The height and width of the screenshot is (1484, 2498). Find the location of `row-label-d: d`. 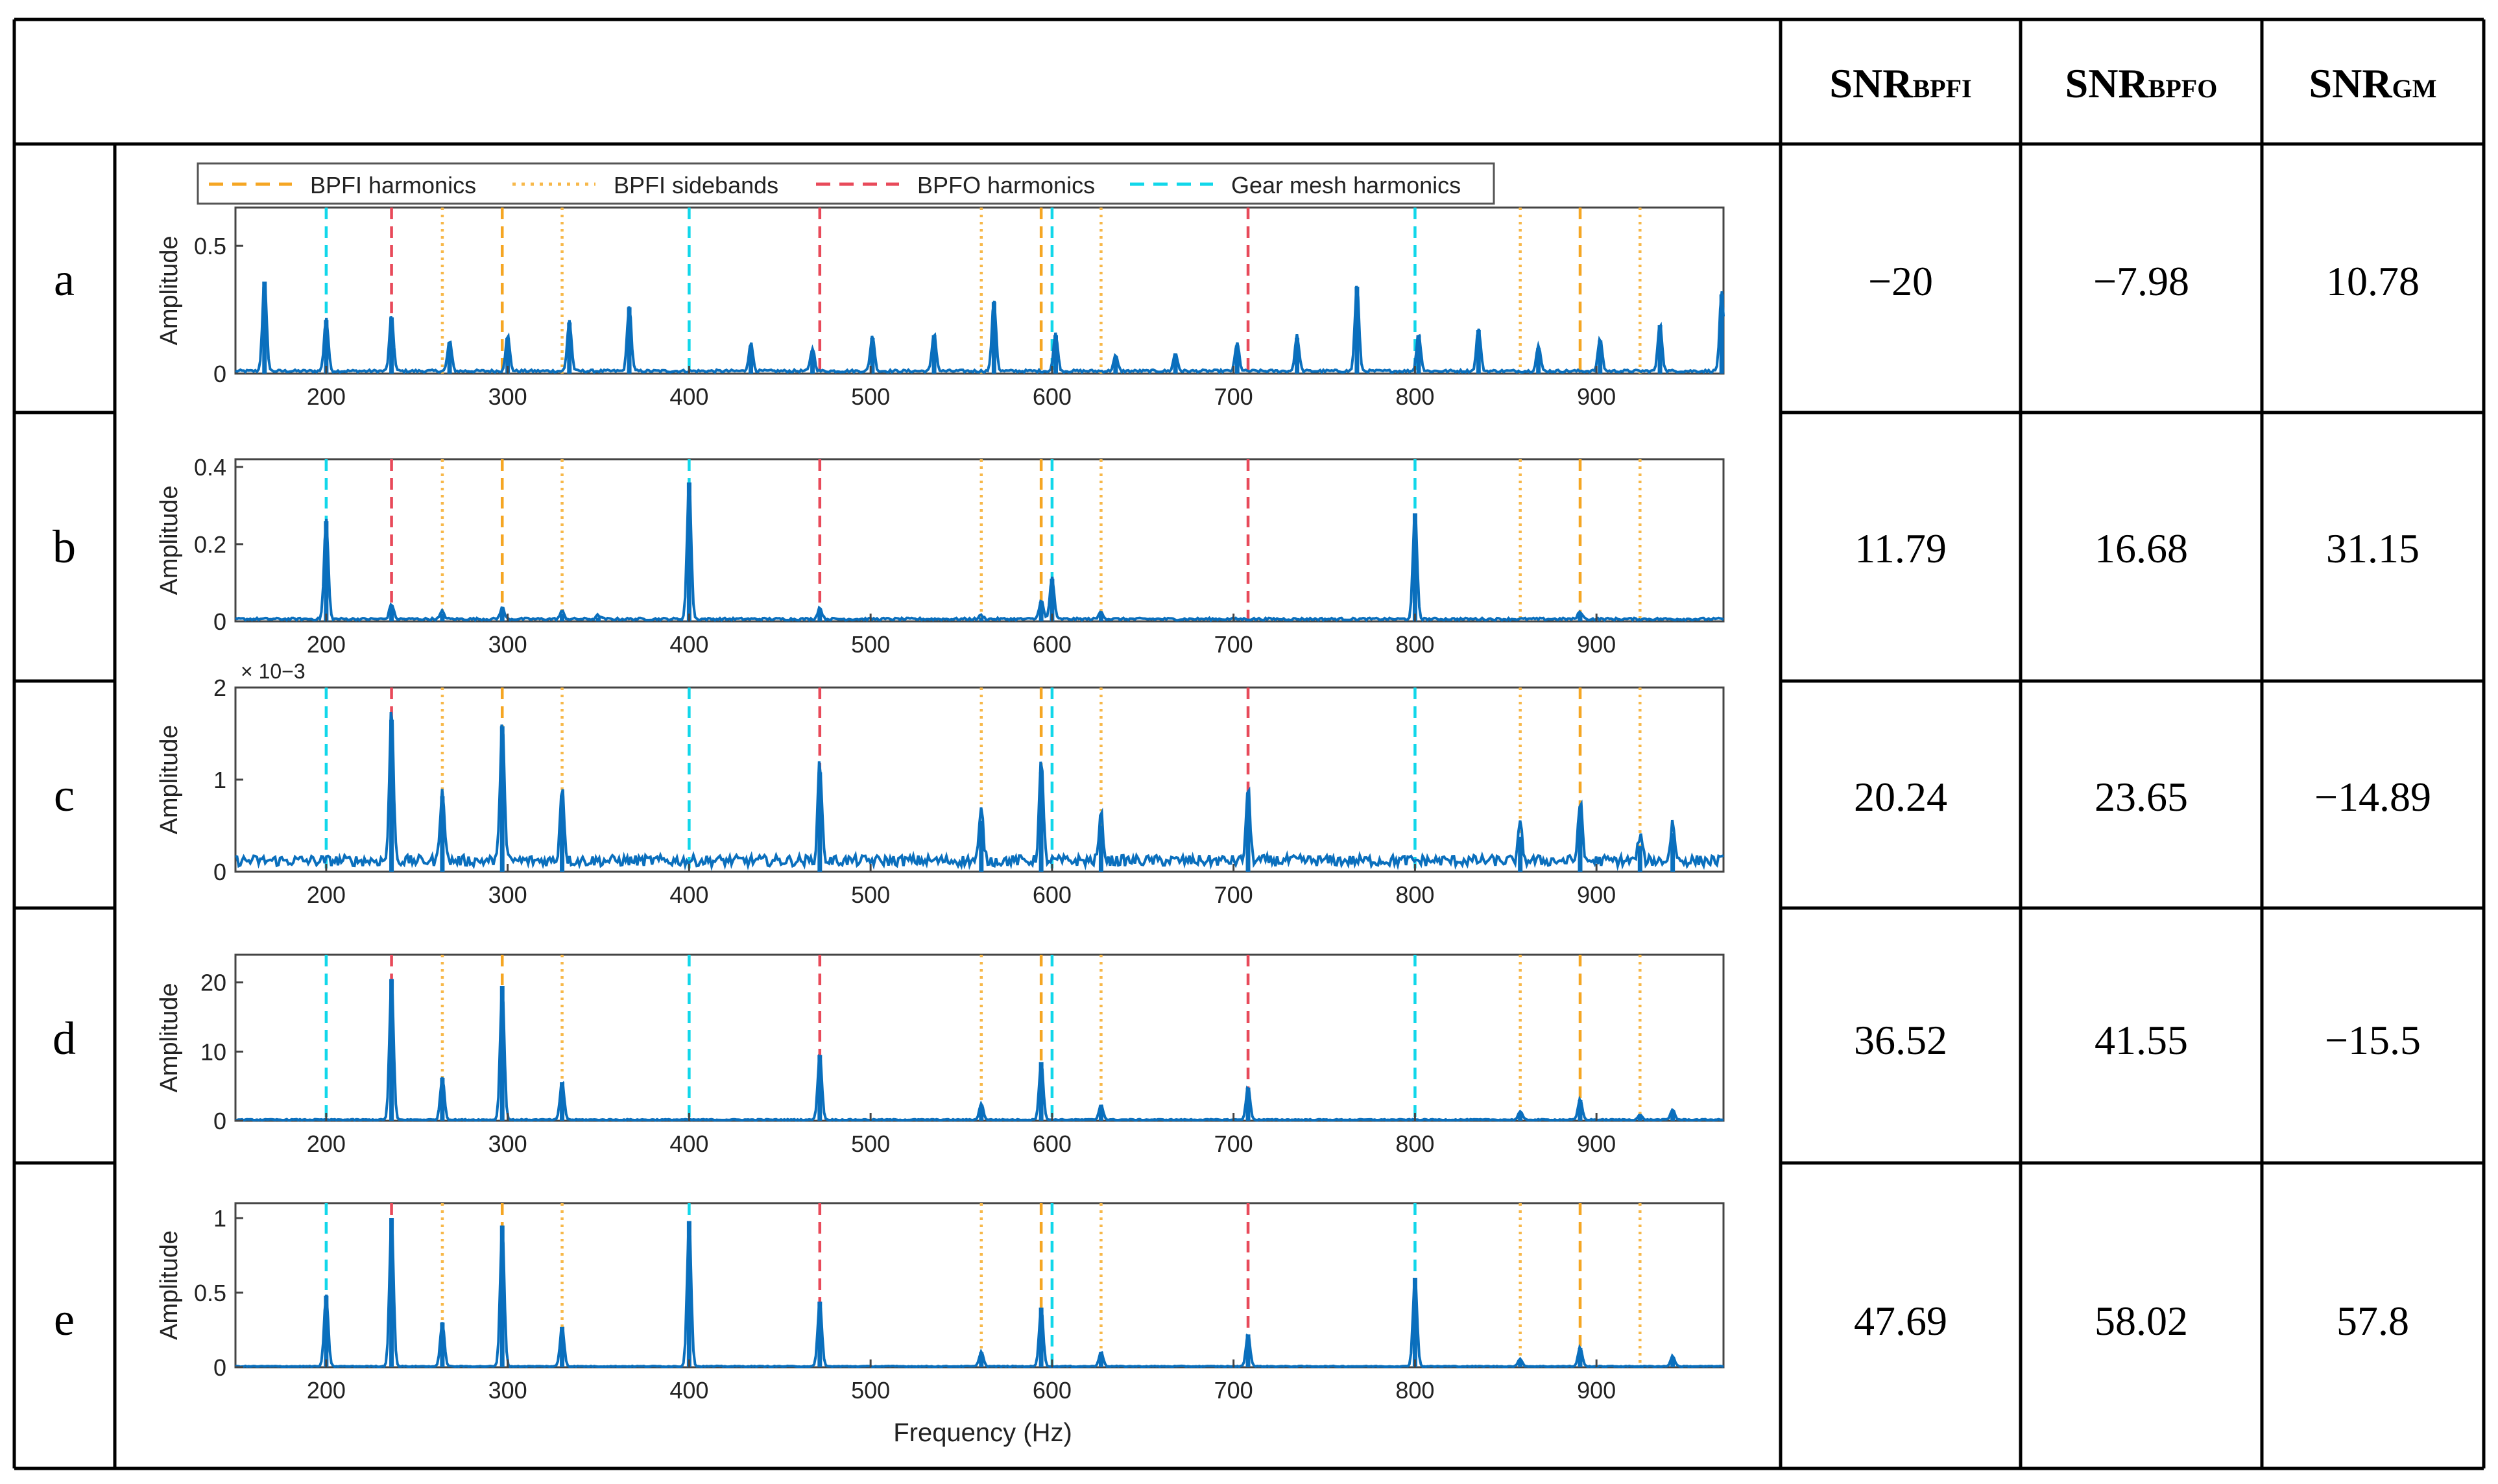

row-label-d: d is located at coordinates (64, 1038).